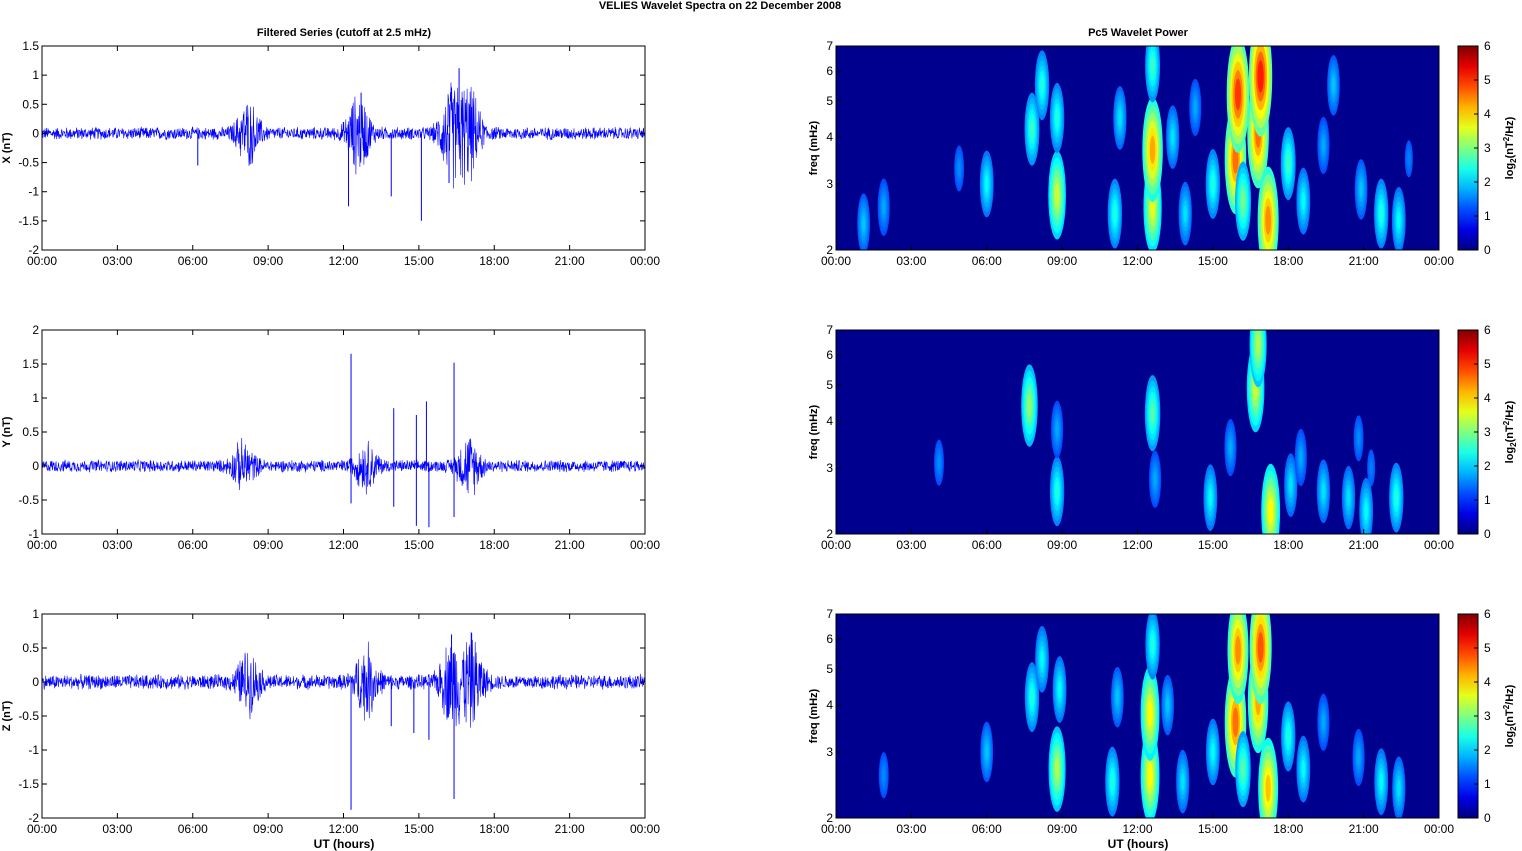 The width and height of the screenshot is (1522, 851). What do you see at coordinates (1138, 33) in the screenshot?
I see `right-column-title: Pc5 Wavelet Power` at bounding box center [1138, 33].